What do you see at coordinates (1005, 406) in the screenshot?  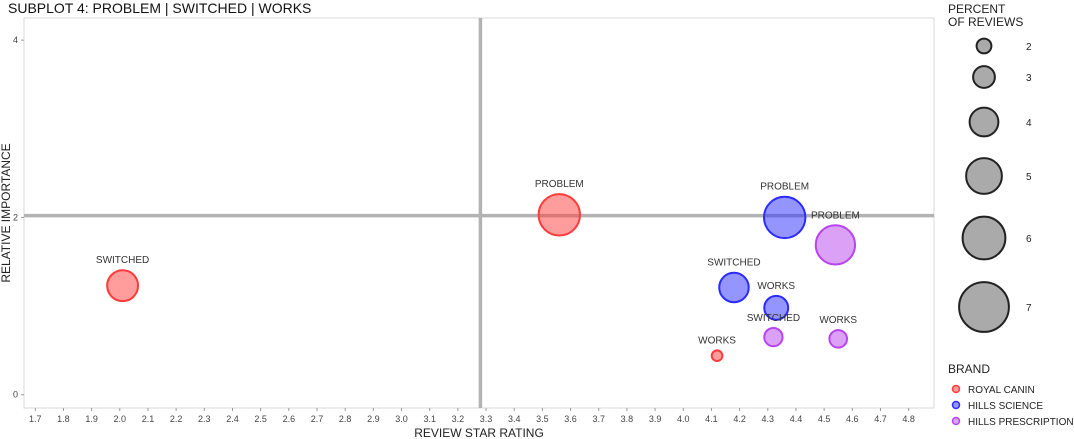 I see `color-legend-label: HILLS SCIENCE` at bounding box center [1005, 406].